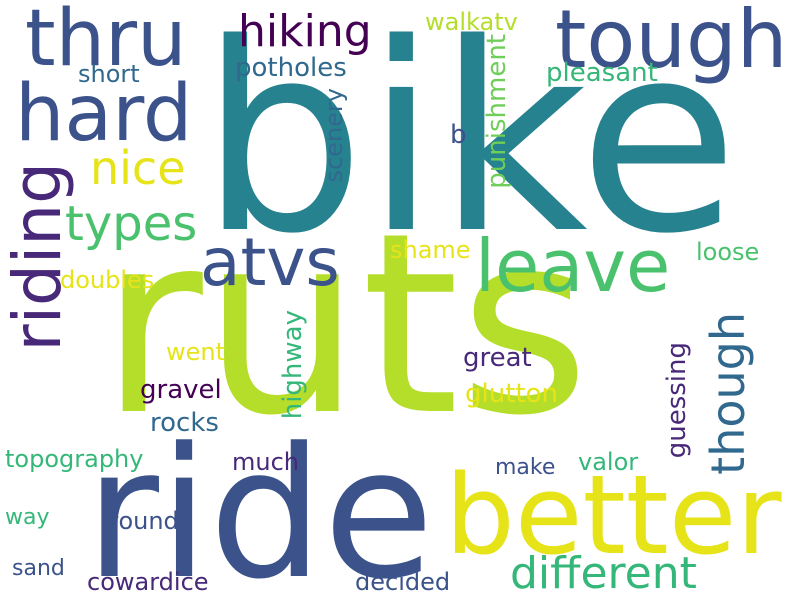  Describe the element at coordinates (497, 111) in the screenshot. I see `word-punishment: punishment` at that location.